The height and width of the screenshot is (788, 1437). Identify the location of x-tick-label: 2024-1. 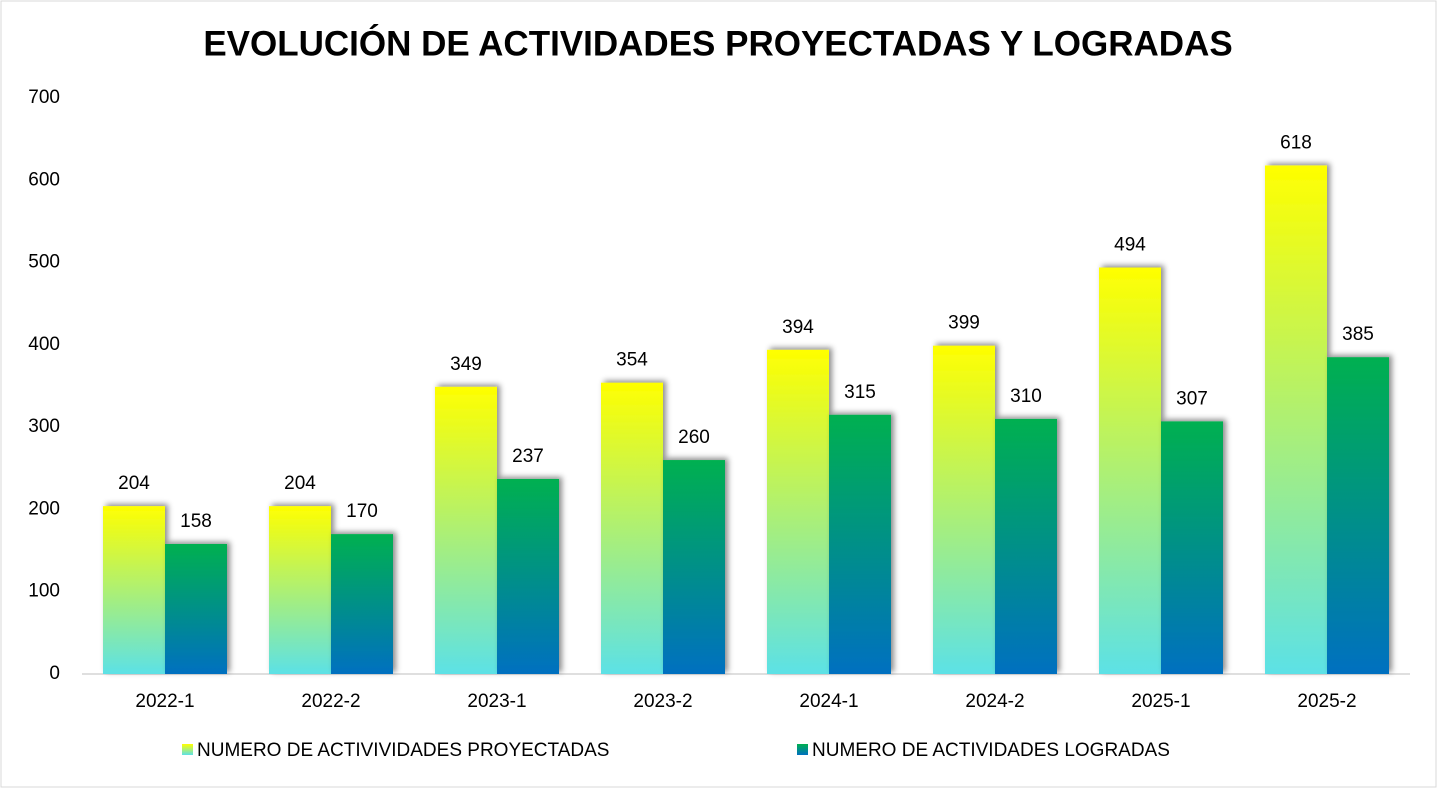
(828, 701).